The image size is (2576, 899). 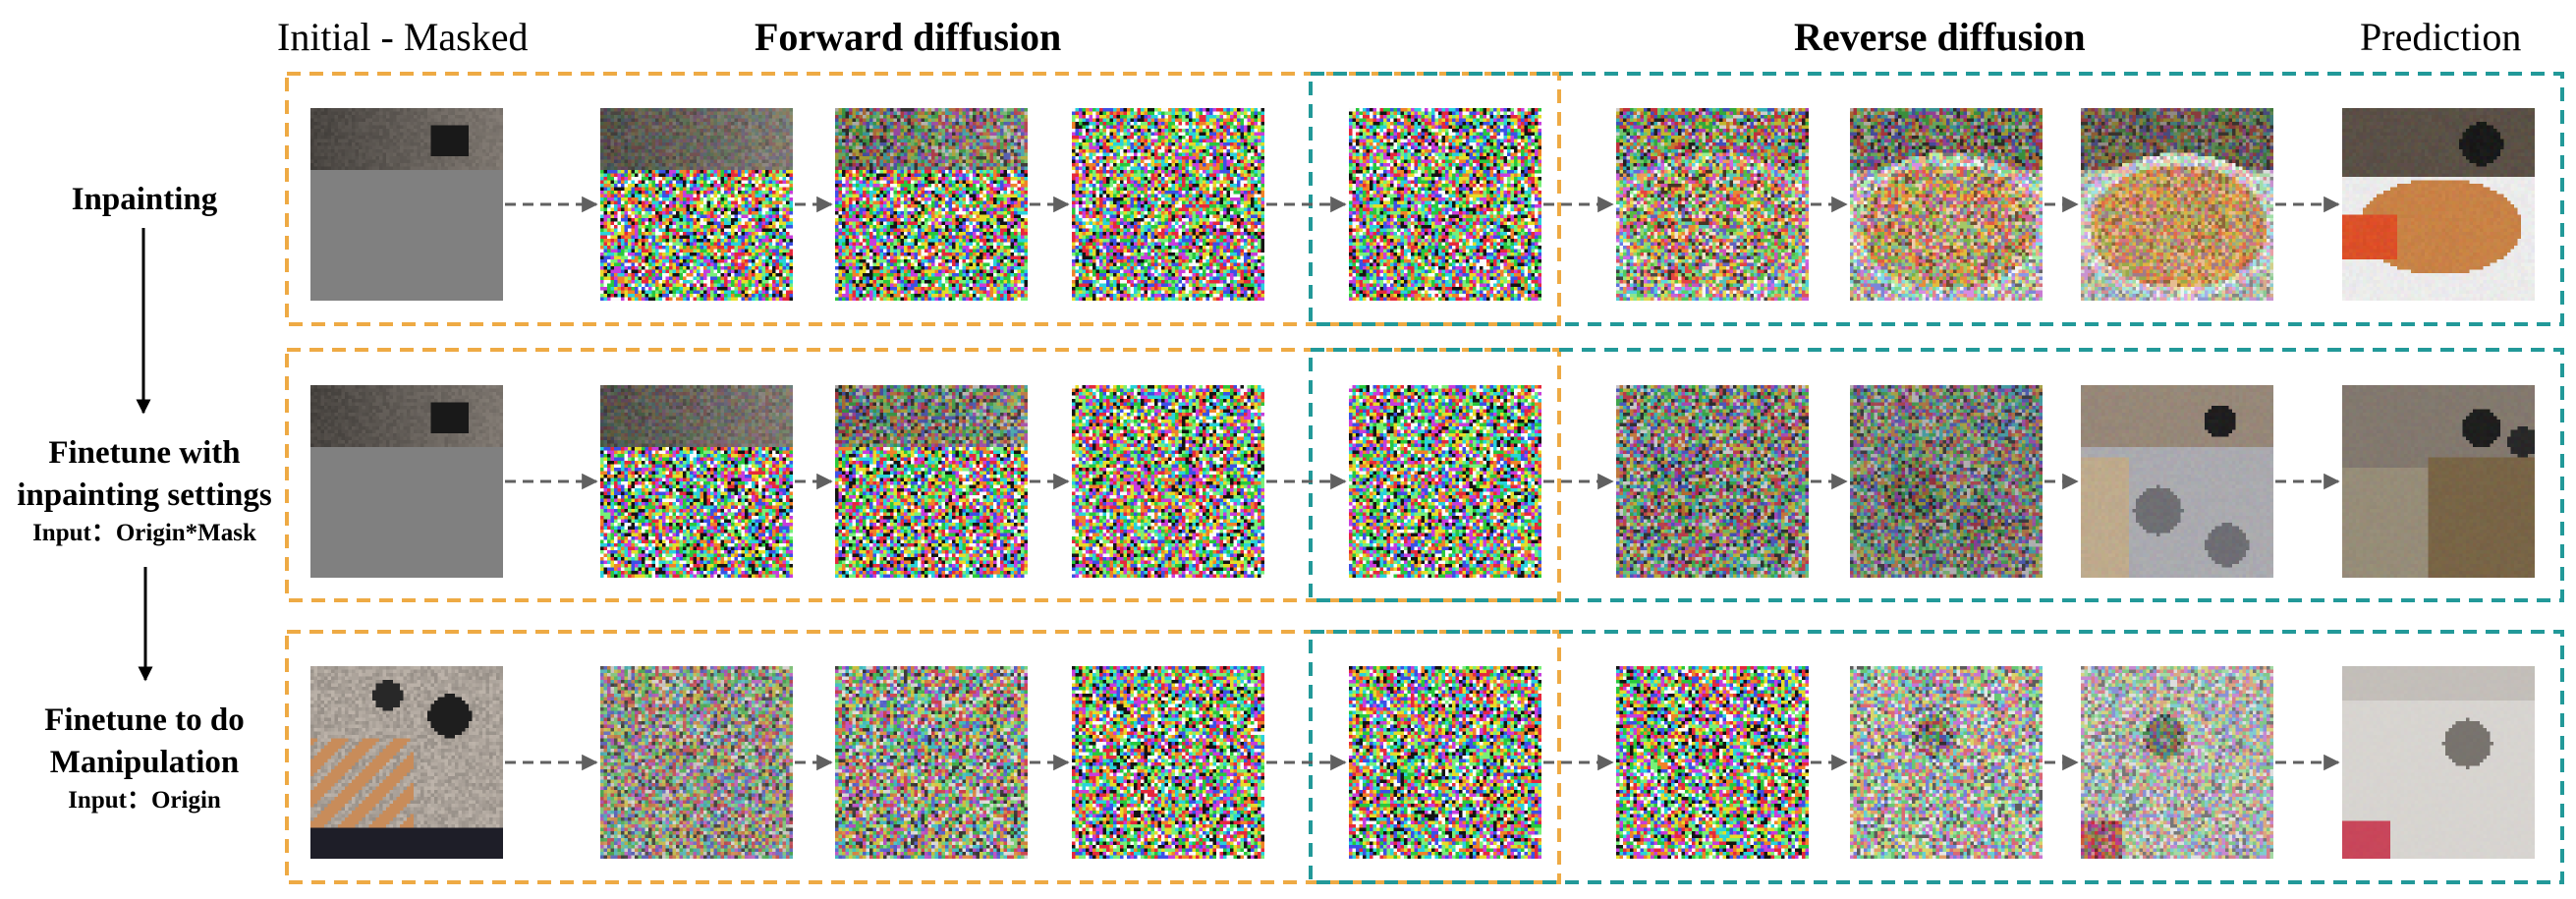 I want to click on image-tile-r3-c7, so click(x=1946, y=762).